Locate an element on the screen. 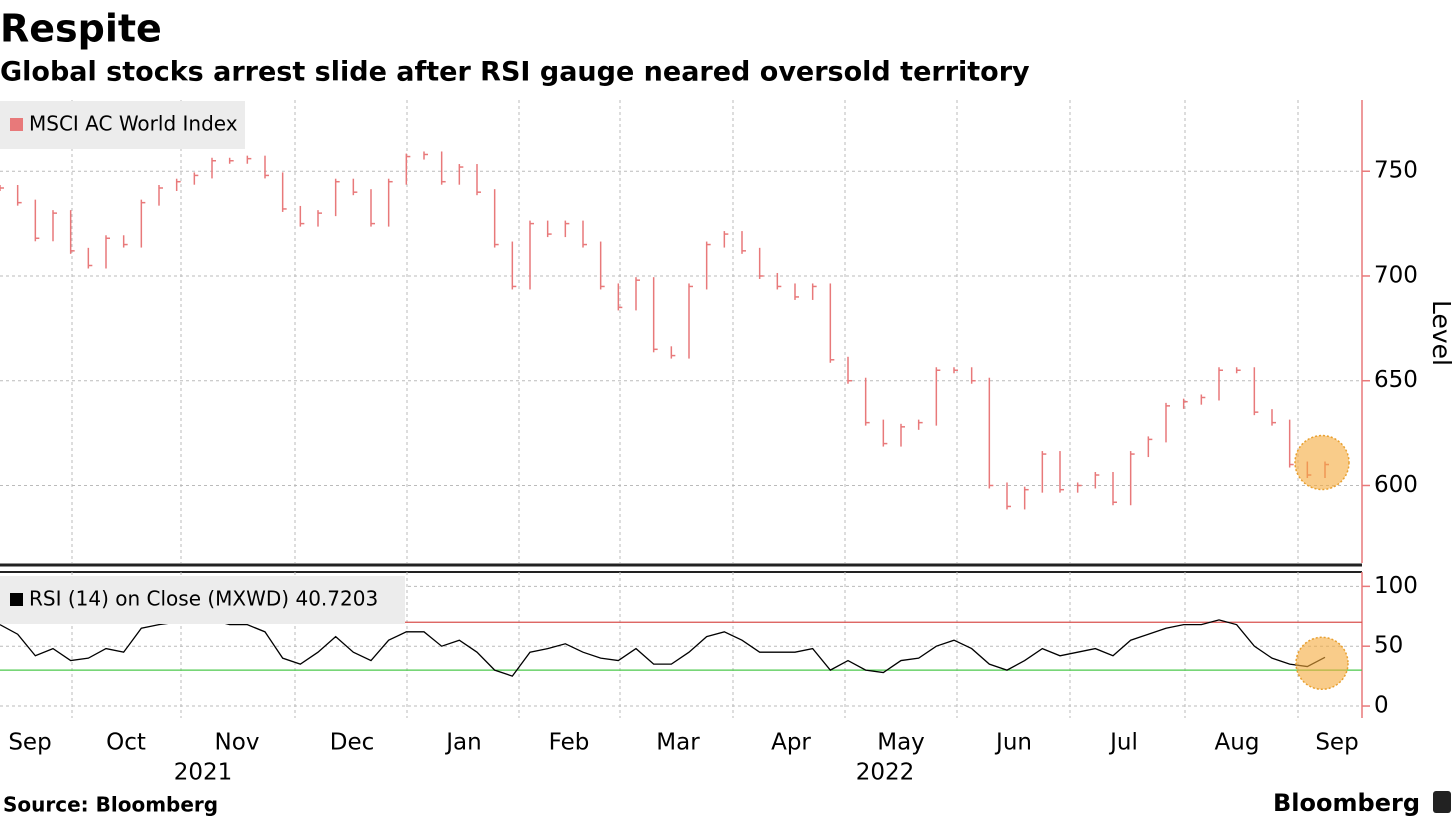 This screenshot has height=823, width=1456. y-tick-label: 100 is located at coordinates (1396, 586).